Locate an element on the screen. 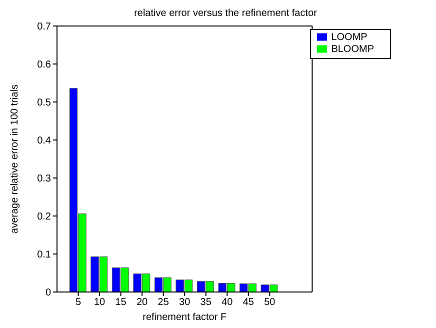 This screenshot has height=328, width=436. chart-title: relative error versus the refinement factor is located at coordinates (225, 13).